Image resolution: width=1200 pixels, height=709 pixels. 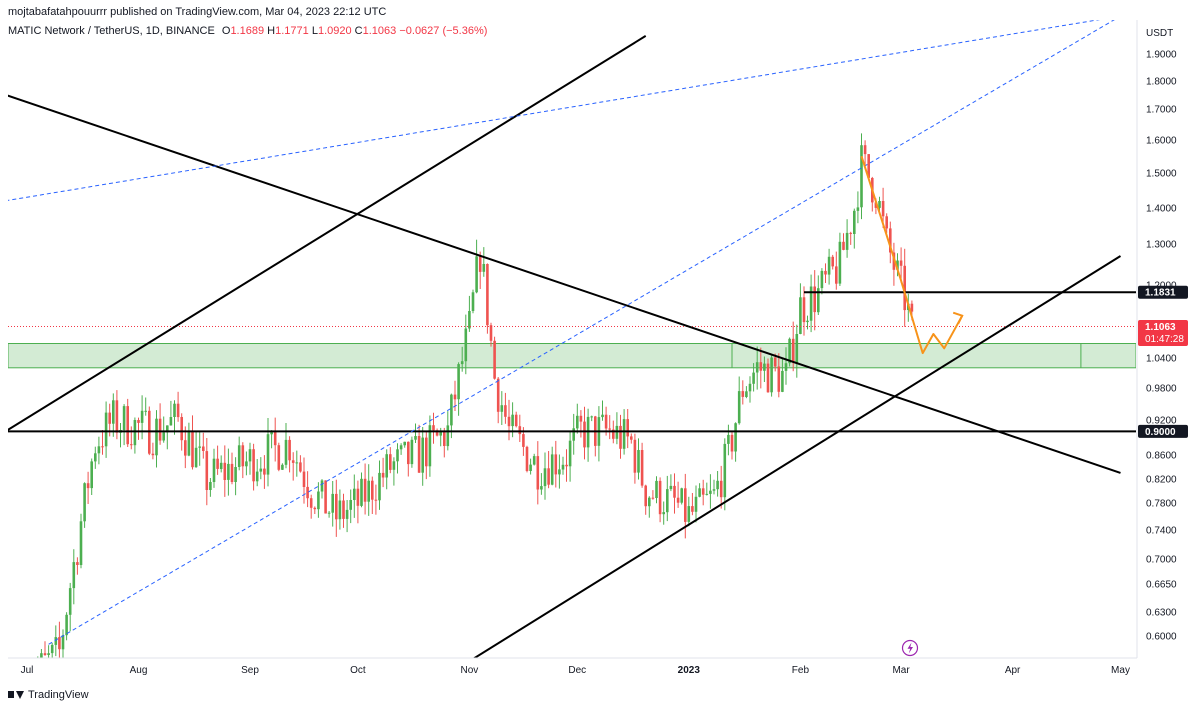 I want to click on ohlc-close: 1.1063, so click(x=379, y=31).